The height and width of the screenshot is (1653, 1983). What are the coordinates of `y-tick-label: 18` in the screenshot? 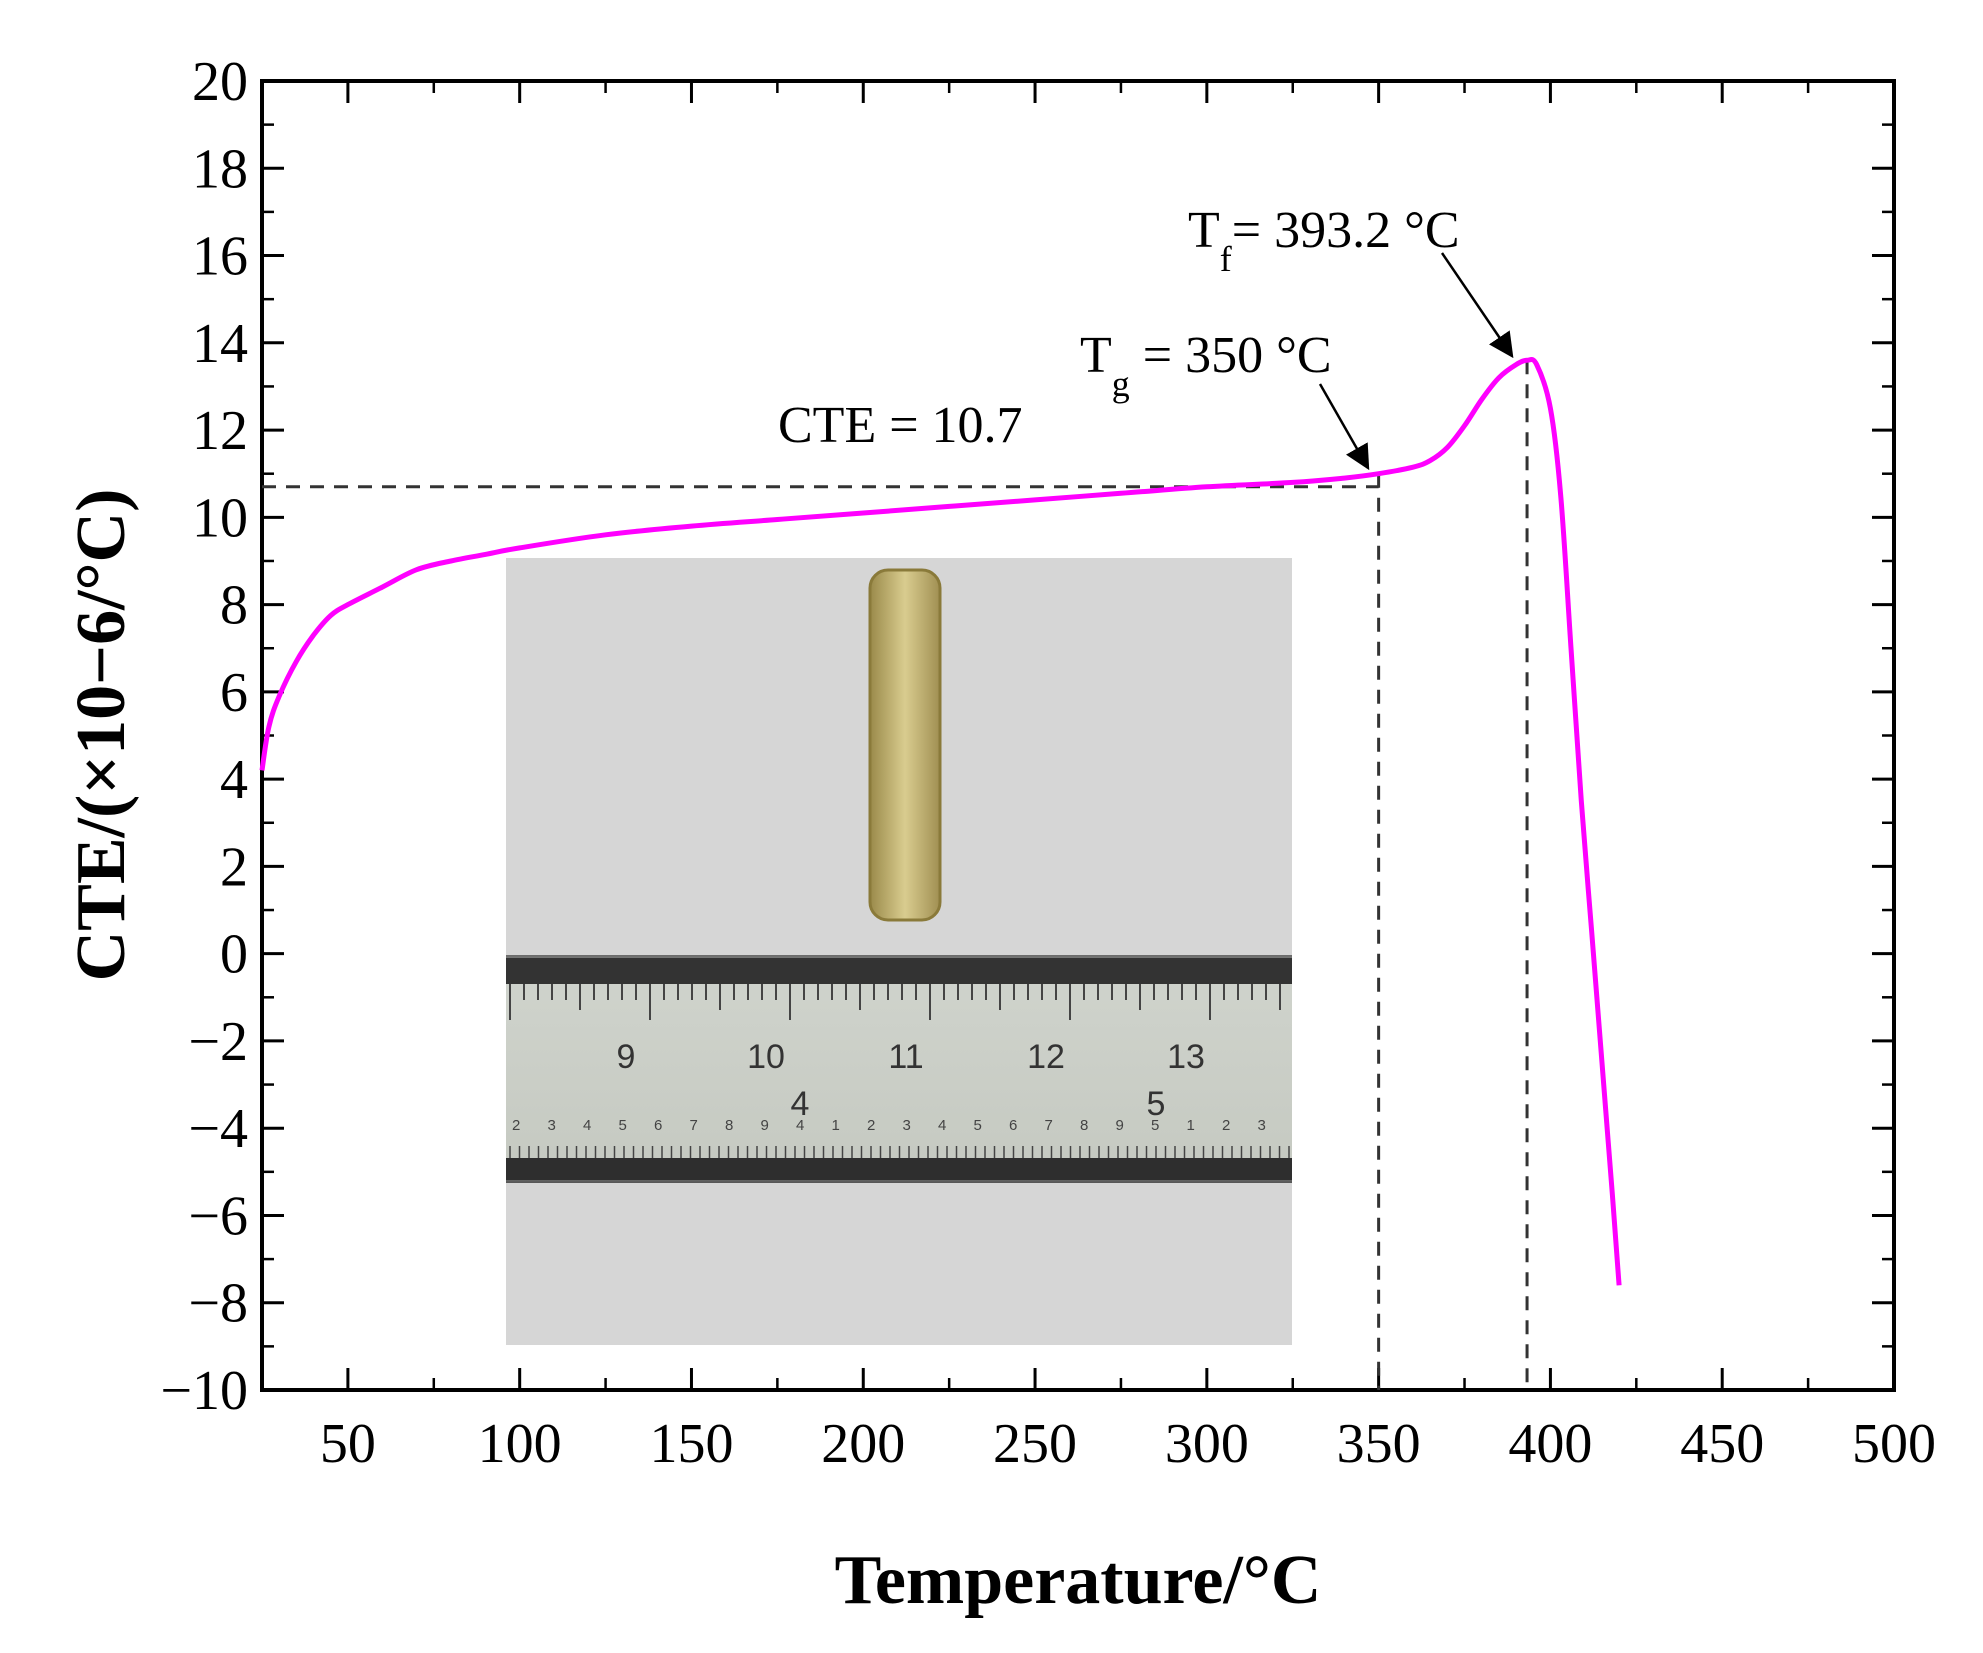 It's located at (220, 169).